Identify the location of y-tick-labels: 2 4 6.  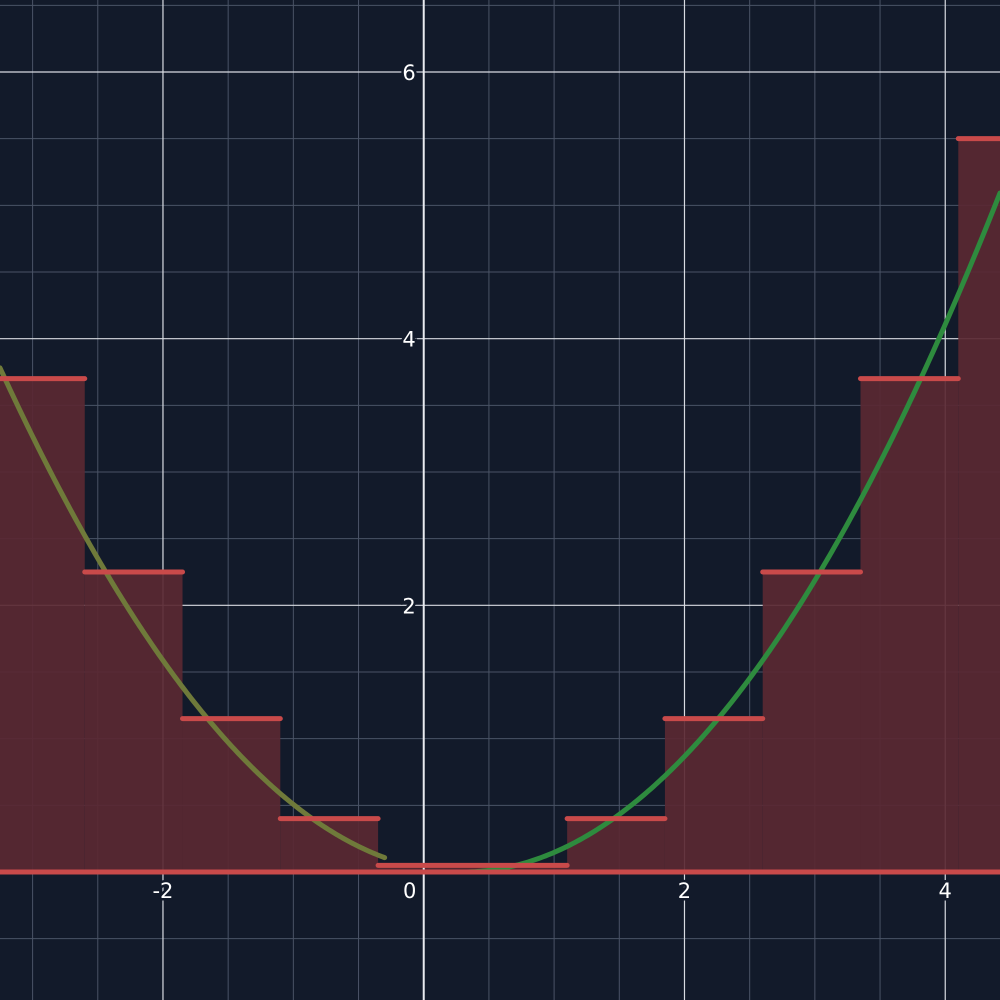
(409, 340).